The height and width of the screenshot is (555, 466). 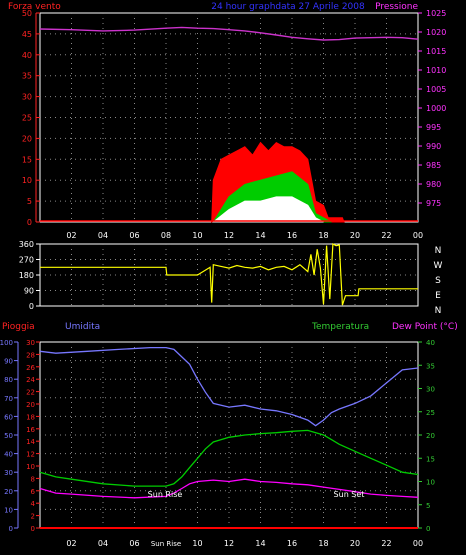 I want to click on y-tick-label: 70, so click(x=8, y=399).